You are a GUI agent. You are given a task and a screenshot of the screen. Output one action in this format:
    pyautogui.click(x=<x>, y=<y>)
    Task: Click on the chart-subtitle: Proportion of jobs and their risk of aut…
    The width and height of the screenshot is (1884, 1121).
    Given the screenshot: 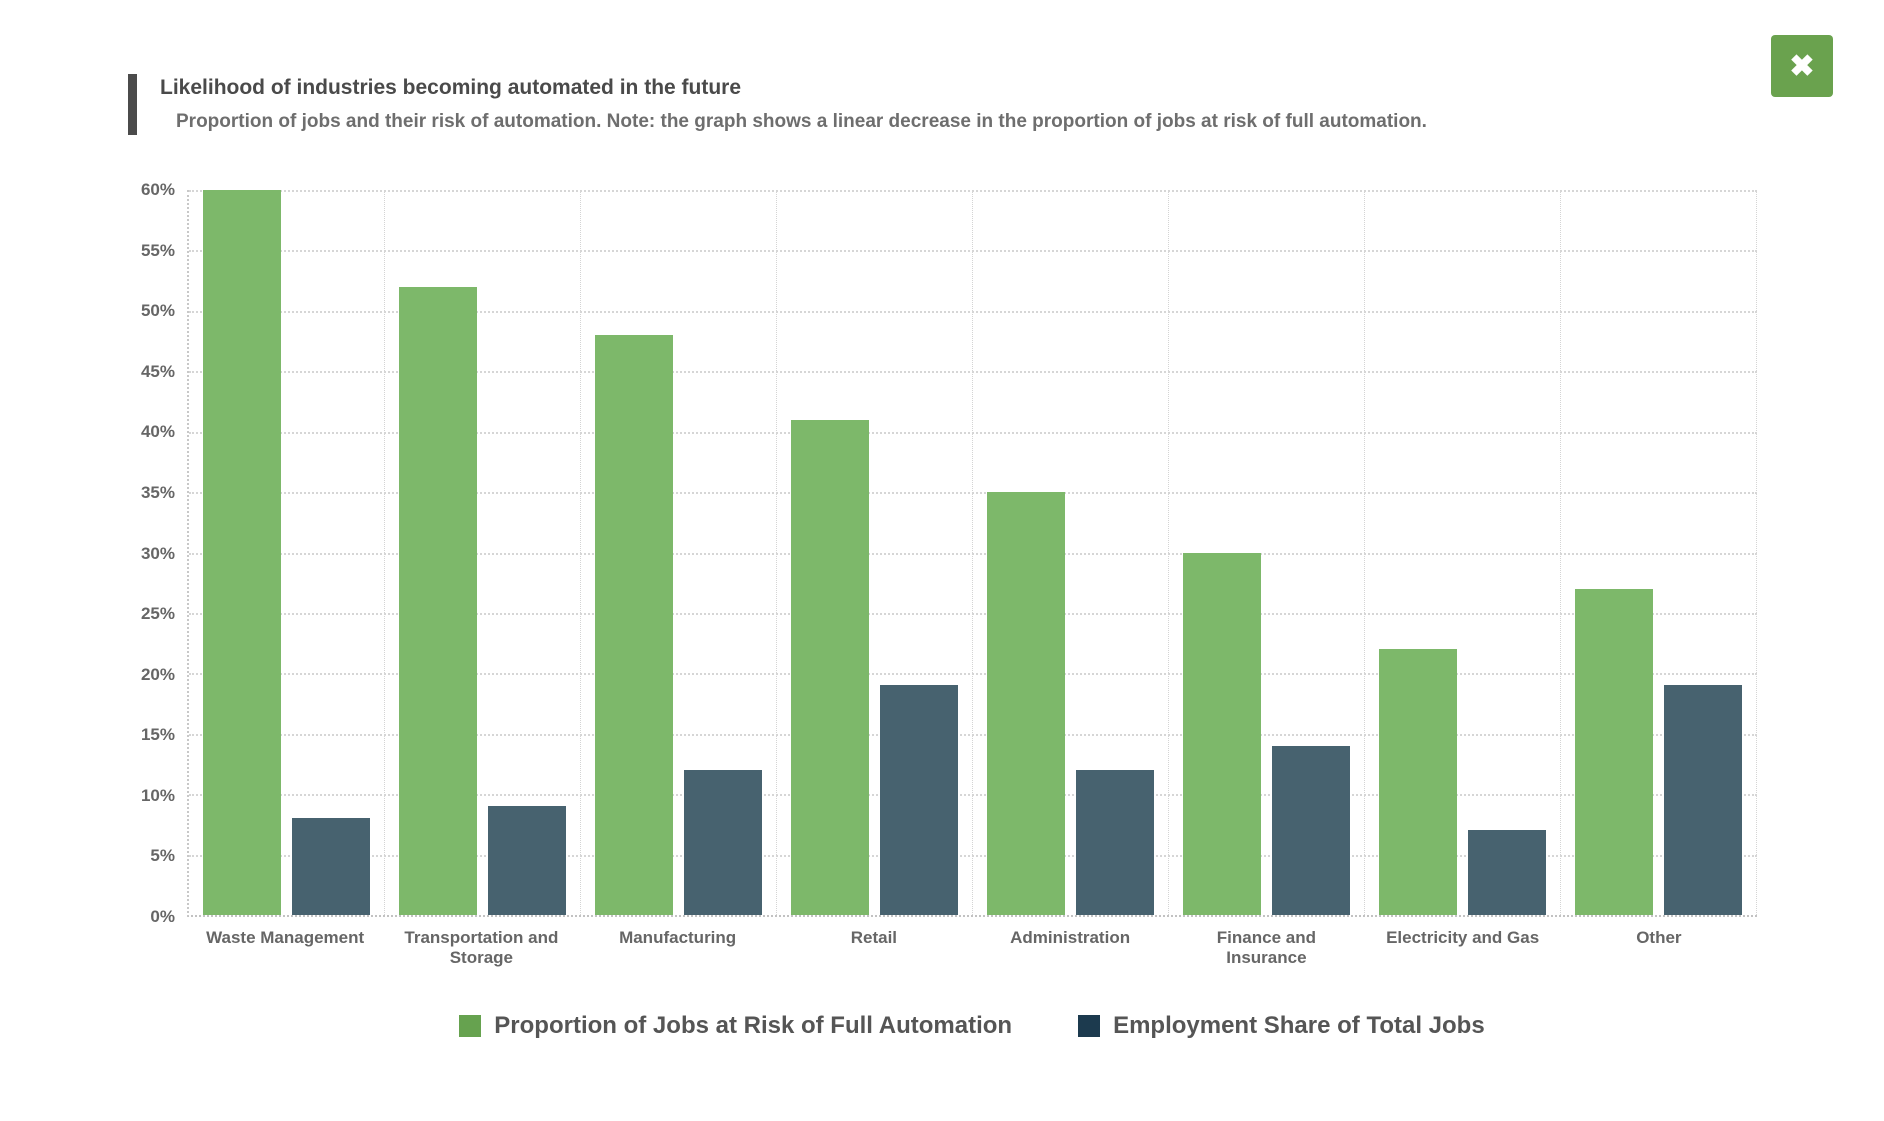 What is the action you would take?
    pyautogui.click(x=801, y=122)
    